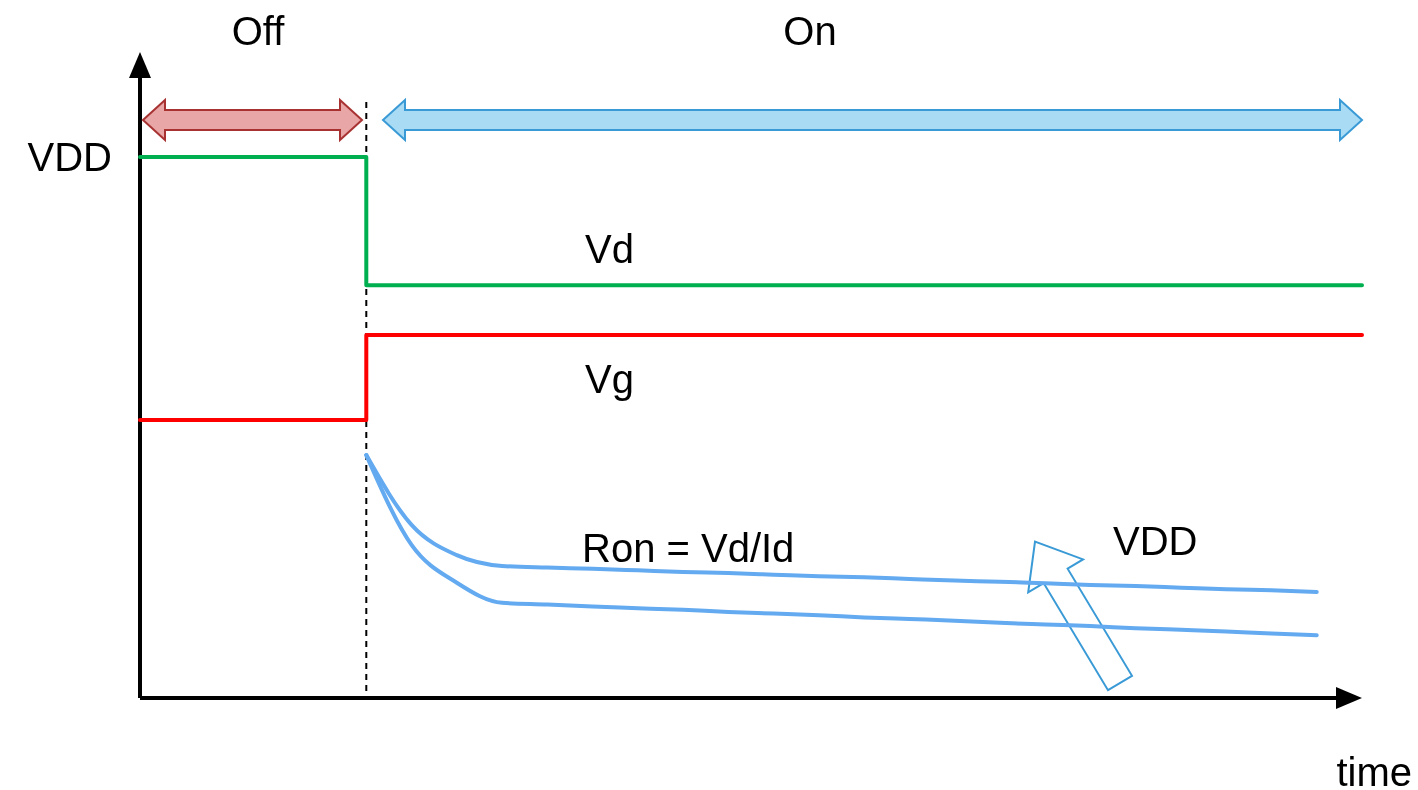  Describe the element at coordinates (1374, 770) in the screenshot. I see `x-axis-title: time` at that location.